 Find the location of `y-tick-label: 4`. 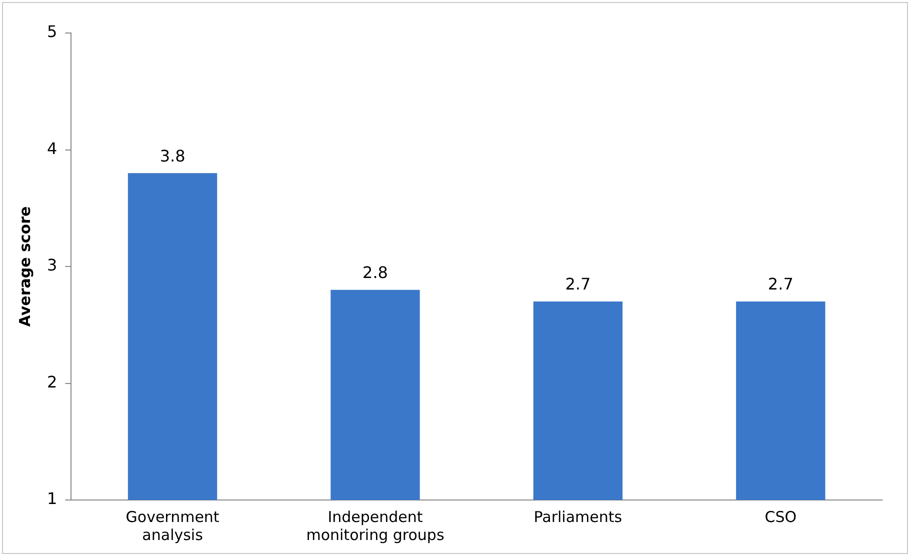

y-tick-label: 4 is located at coordinates (52, 148).